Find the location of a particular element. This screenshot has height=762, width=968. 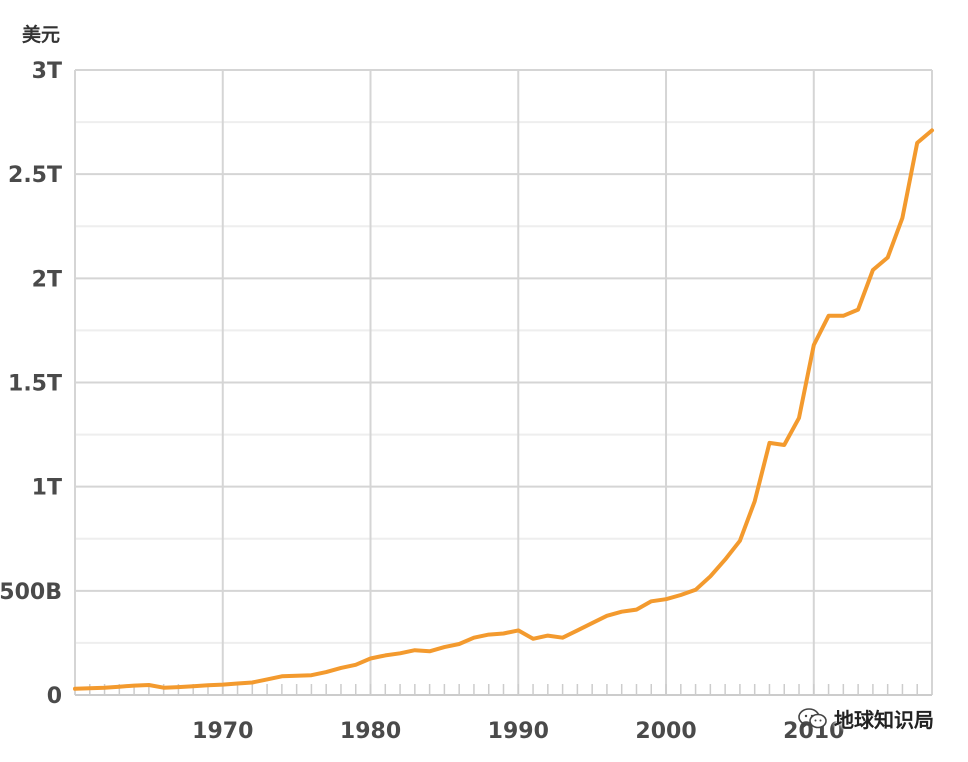

y-axis-tick-labels: 0 500B 1T 1.5T 2T 2.5T 3T is located at coordinates (31, 384).